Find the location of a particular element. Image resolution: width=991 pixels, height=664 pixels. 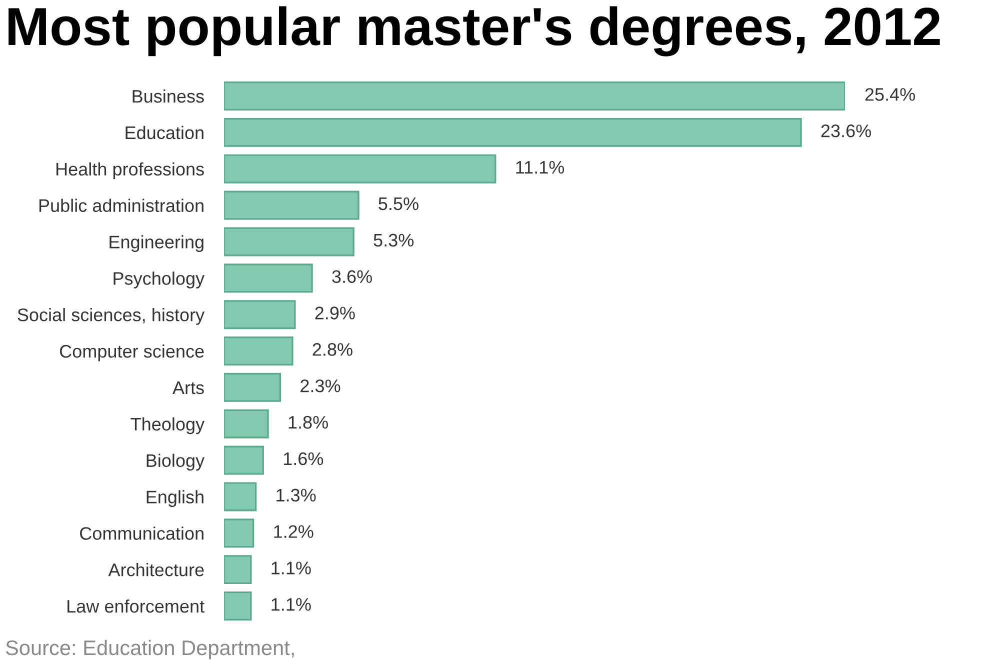

chart-title: Most popular master's degrees, 2012 is located at coordinates (474, 31).